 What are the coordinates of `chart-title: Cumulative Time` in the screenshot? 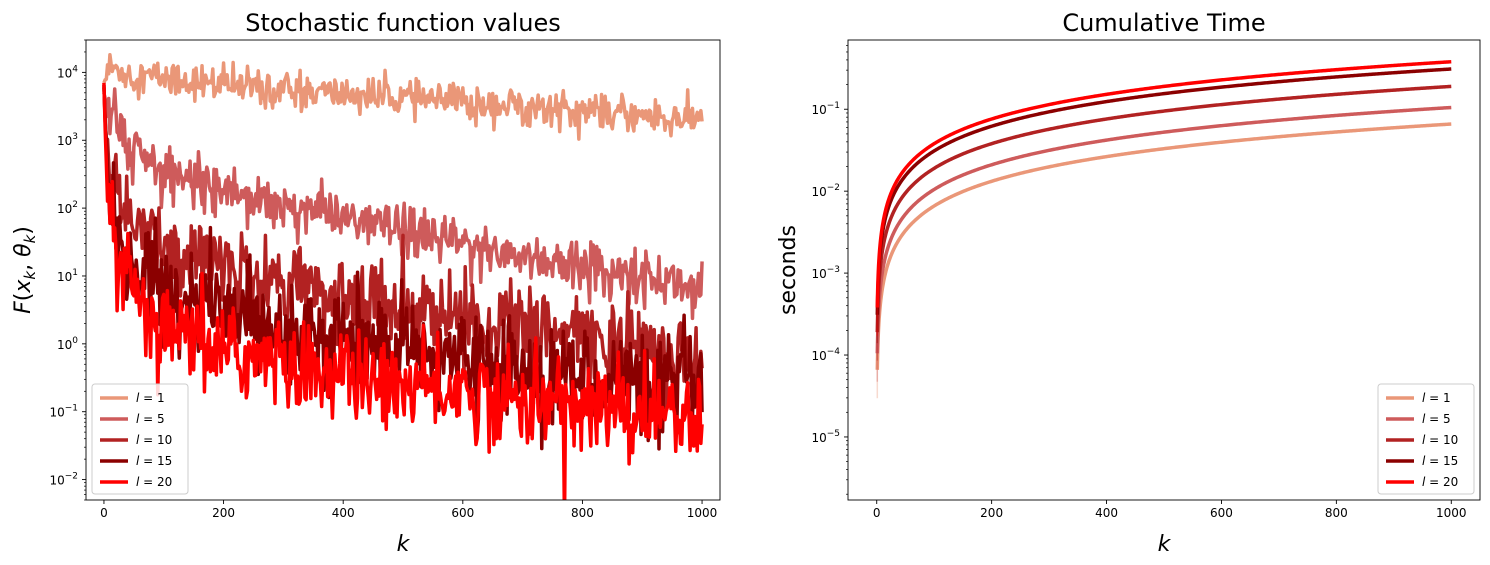 It's located at (1163, 23).